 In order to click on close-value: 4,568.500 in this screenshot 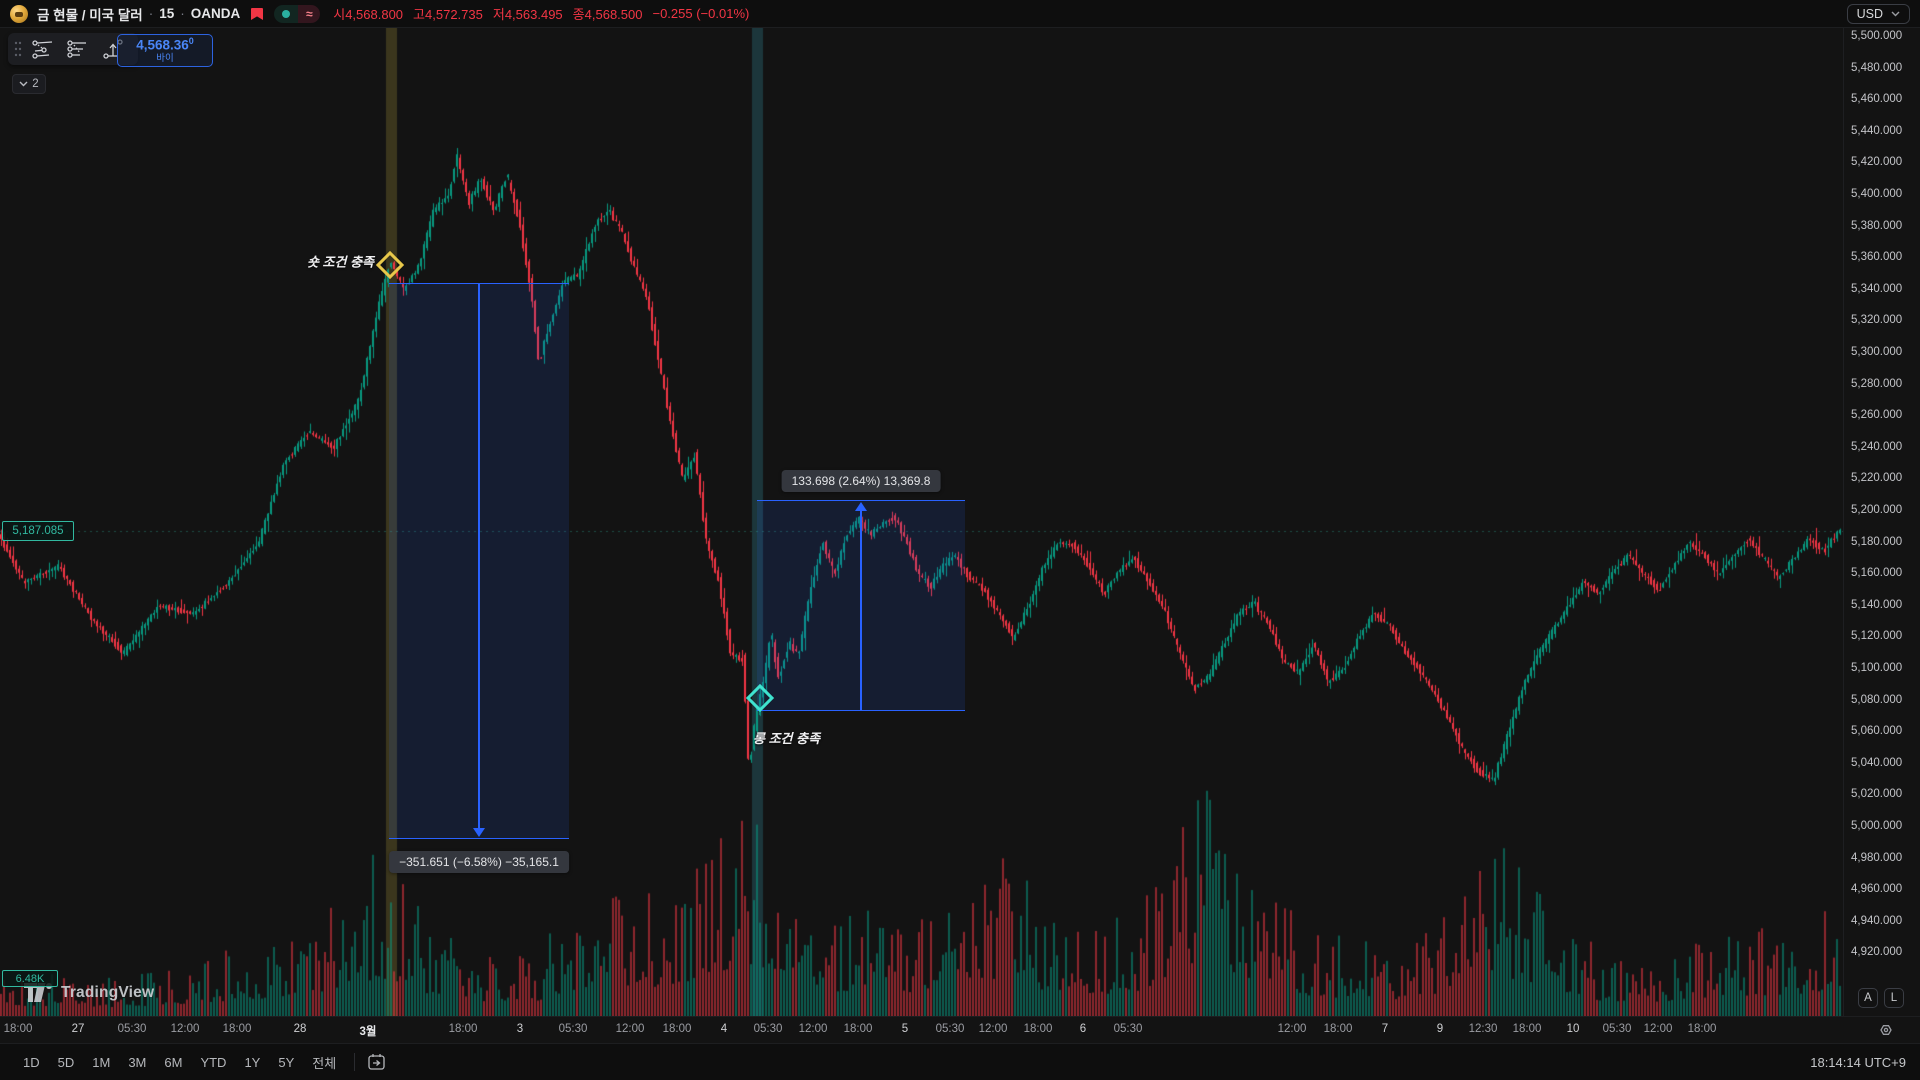, I will do `click(613, 14)`.